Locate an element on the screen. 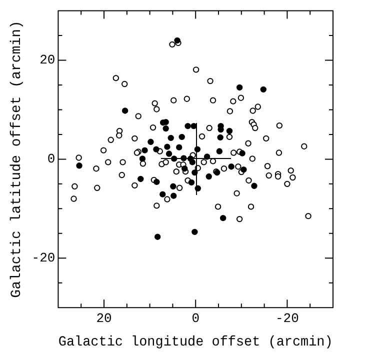 This screenshot has width=365, height=358. x-tick-label: -20 is located at coordinates (287, 318).